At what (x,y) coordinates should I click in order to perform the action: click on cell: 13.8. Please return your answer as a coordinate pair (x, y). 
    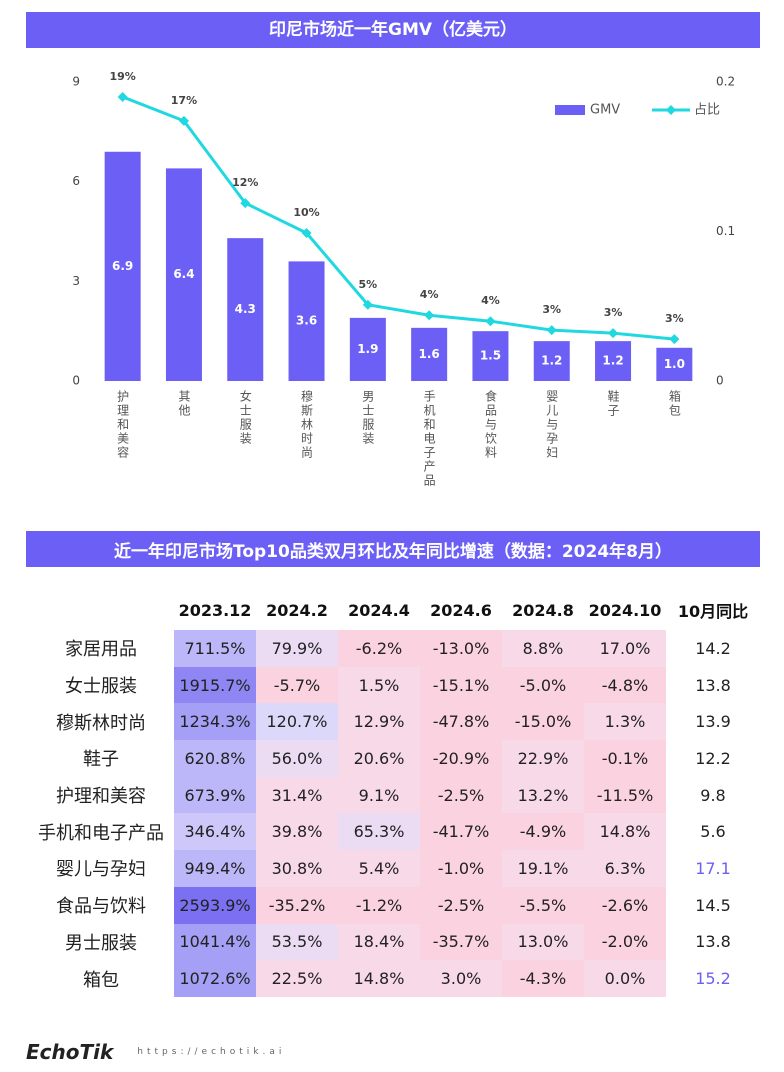
    Looking at the image, I should click on (713, 685).